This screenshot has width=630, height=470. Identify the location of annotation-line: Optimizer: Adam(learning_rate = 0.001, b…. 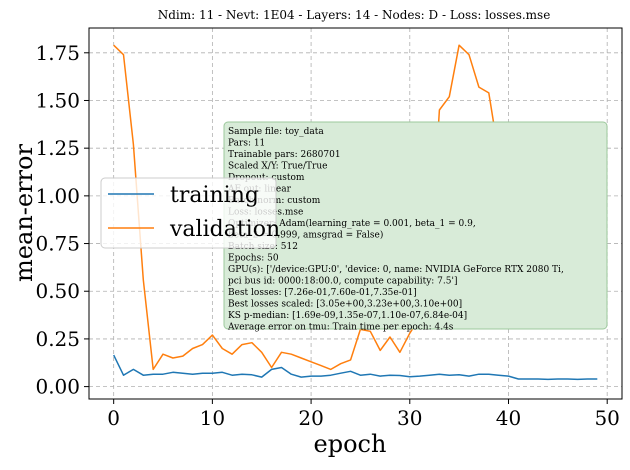
(352, 223).